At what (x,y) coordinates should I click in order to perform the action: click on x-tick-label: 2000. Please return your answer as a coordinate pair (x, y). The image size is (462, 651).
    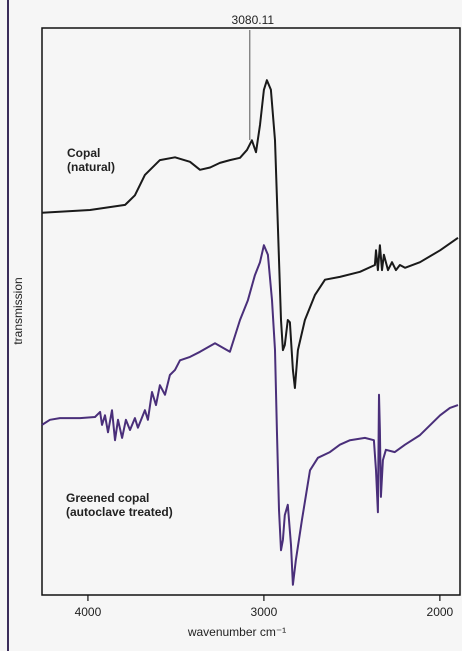
    Looking at the image, I should click on (440, 612).